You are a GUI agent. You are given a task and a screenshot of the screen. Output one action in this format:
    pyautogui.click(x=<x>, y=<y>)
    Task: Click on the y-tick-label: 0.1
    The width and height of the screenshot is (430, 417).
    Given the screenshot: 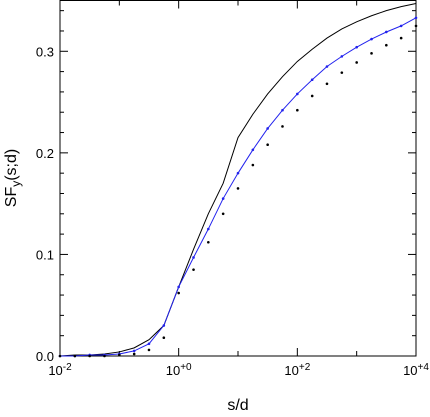 What is the action you would take?
    pyautogui.click(x=45, y=254)
    